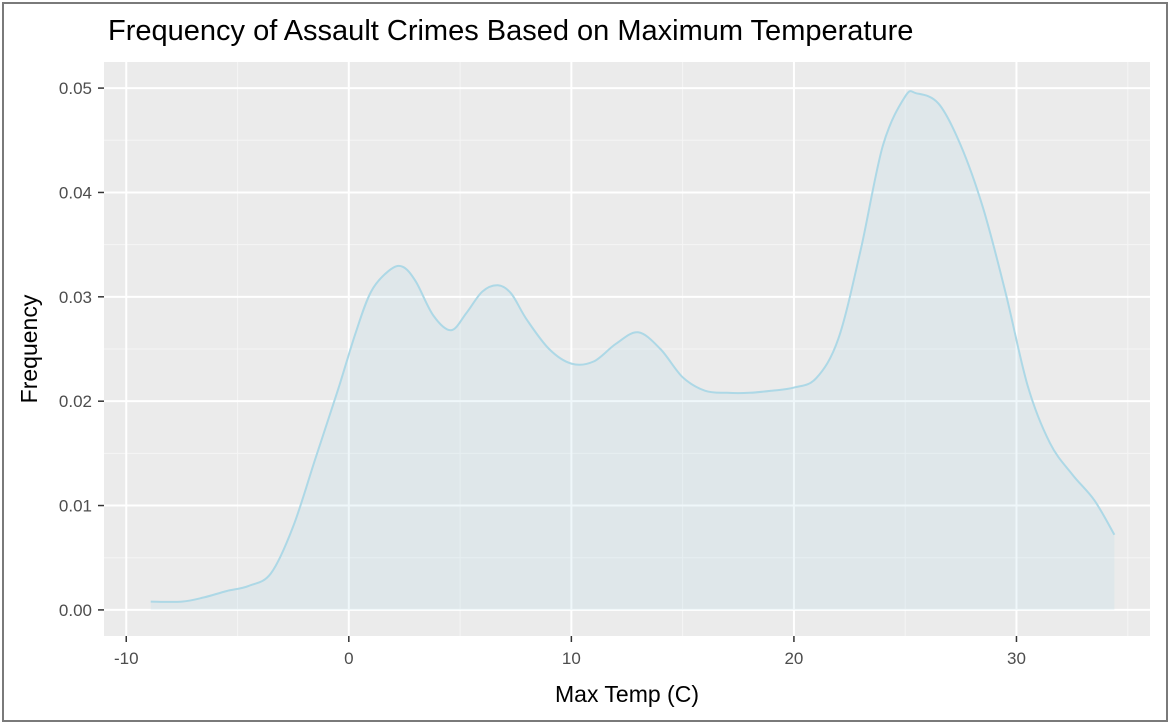 The height and width of the screenshot is (728, 1174). Describe the element at coordinates (75, 192) in the screenshot. I see `y-tick-label: 0.04` at that location.